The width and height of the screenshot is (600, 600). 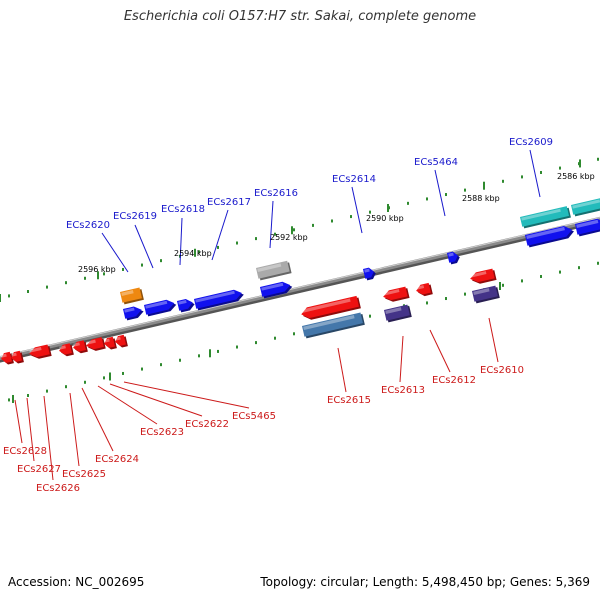 I want to click on label-ecs5465: ECs5465, so click(x=254, y=416).